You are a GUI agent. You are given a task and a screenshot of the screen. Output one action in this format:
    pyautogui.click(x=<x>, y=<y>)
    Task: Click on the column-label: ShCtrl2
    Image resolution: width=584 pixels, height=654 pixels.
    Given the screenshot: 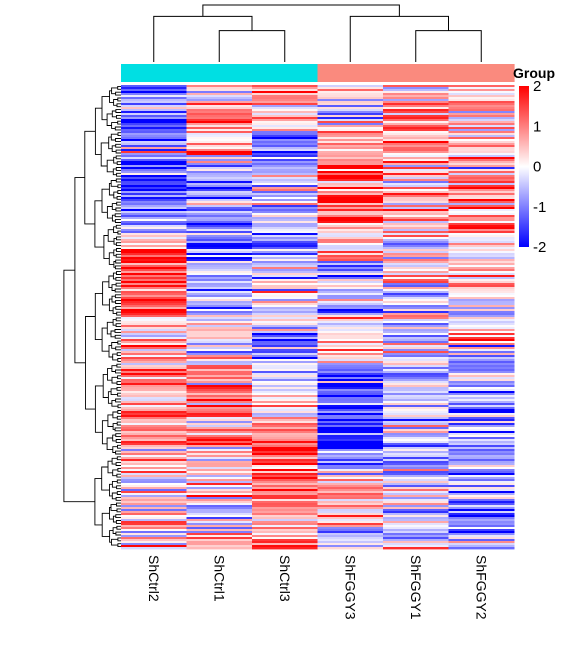 What is the action you would take?
    pyautogui.click(x=154, y=578)
    